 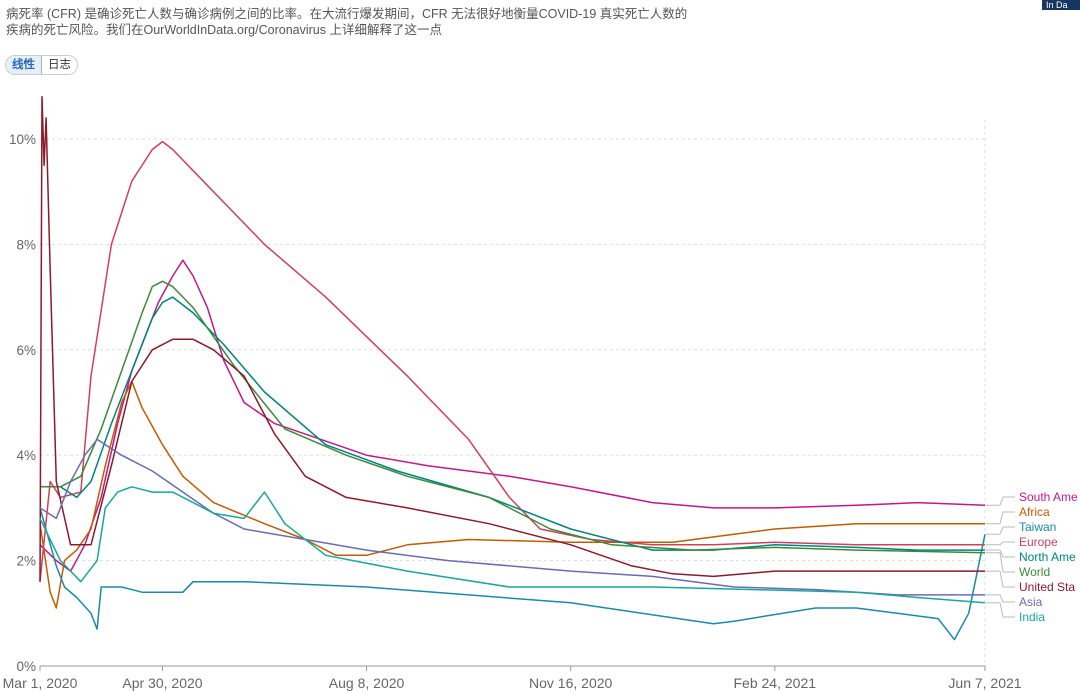 What do you see at coordinates (1031, 602) in the screenshot?
I see `series-label: Asia` at bounding box center [1031, 602].